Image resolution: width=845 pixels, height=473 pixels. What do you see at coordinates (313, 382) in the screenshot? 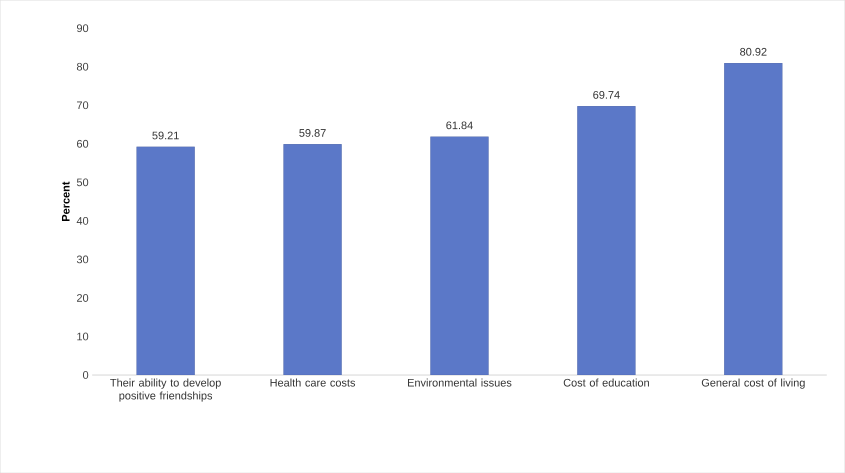
I see `x-tick-label: Health care costs` at bounding box center [313, 382].